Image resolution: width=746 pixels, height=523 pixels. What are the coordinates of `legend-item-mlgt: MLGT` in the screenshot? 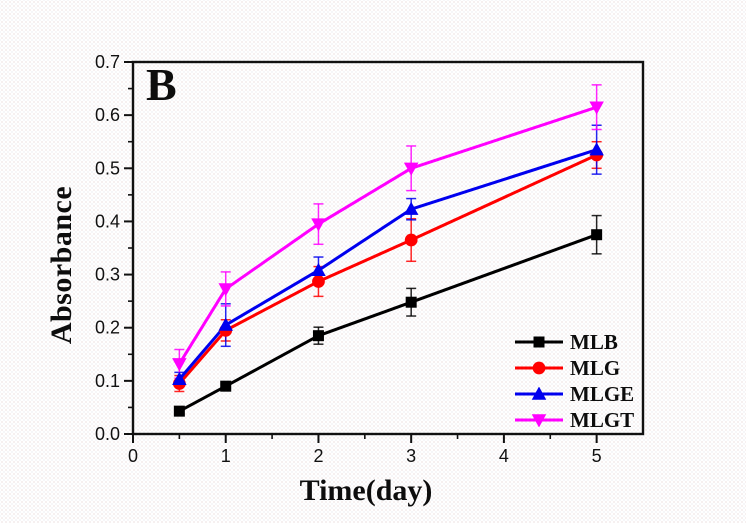 It's located at (574, 420).